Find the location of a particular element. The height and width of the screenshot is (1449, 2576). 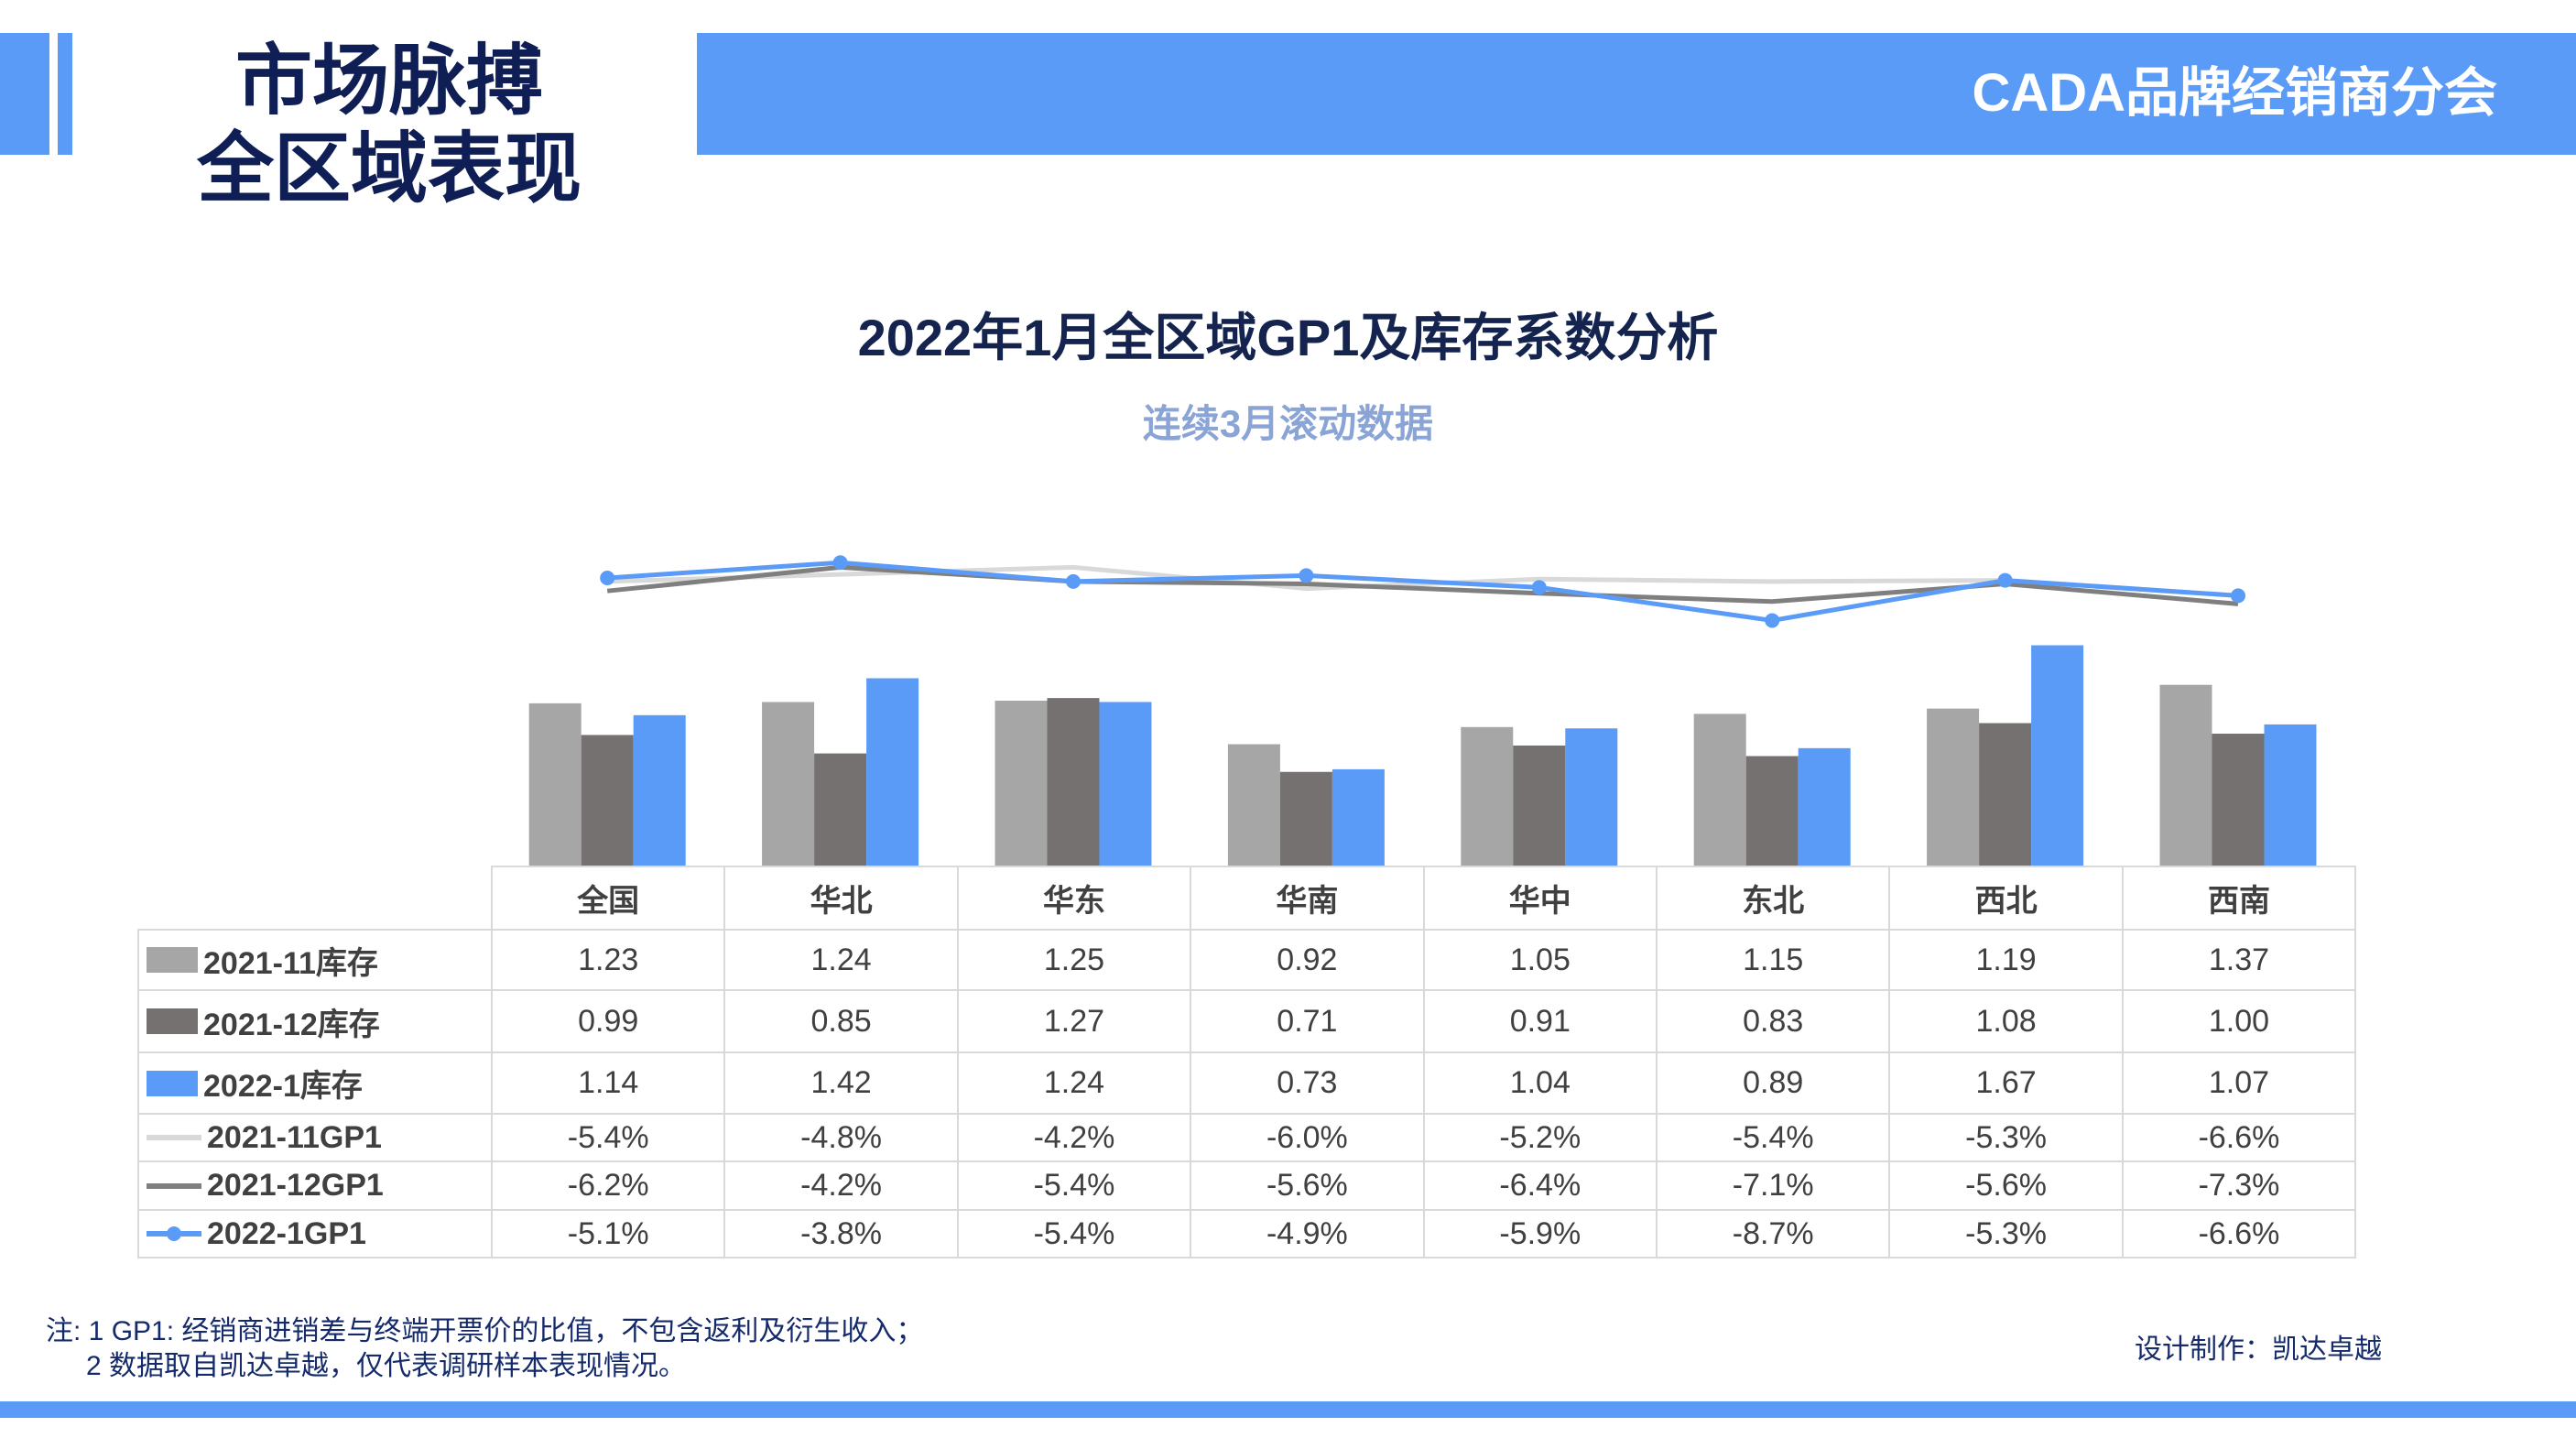

table-header-1-text: 华北 is located at coordinates (841, 901).